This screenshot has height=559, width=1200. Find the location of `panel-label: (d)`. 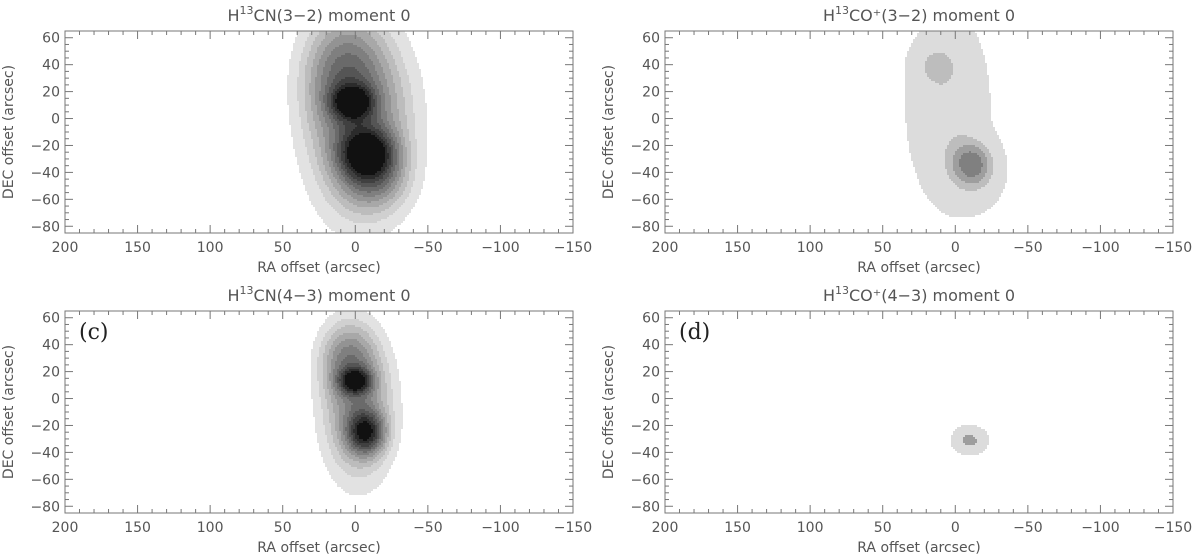

panel-label: (d) is located at coordinates (694, 332).